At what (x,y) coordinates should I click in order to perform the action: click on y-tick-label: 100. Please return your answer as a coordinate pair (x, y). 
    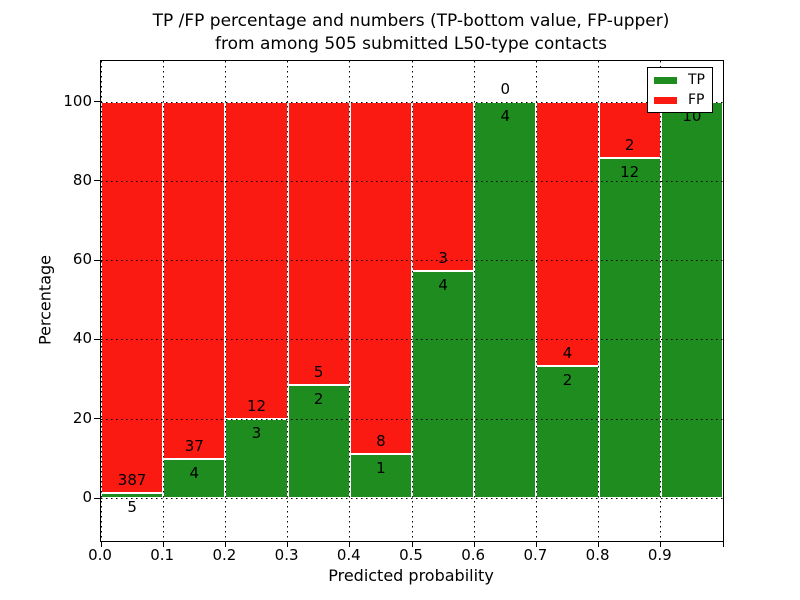
    Looking at the image, I should click on (77, 100).